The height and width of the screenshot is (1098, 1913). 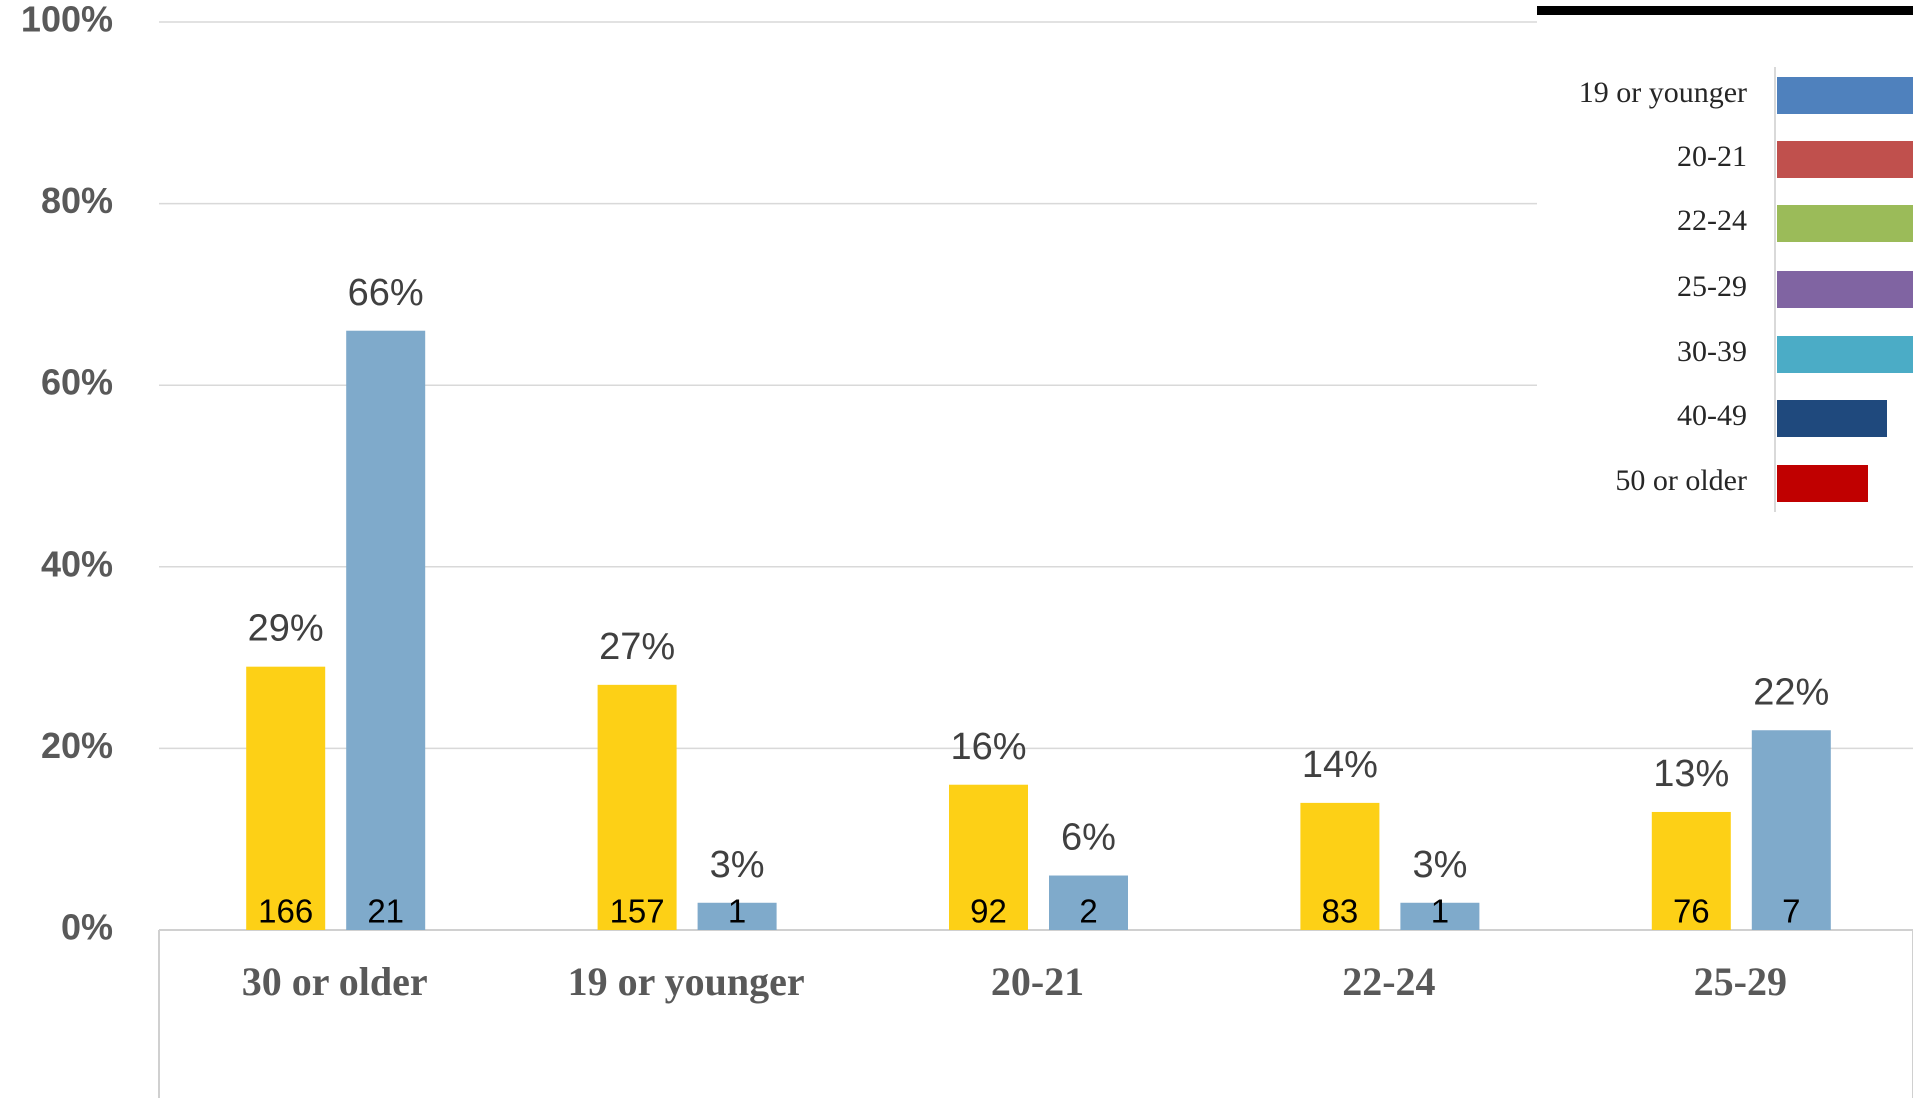 I want to click on value-label: 6%, so click(x=1088, y=838).